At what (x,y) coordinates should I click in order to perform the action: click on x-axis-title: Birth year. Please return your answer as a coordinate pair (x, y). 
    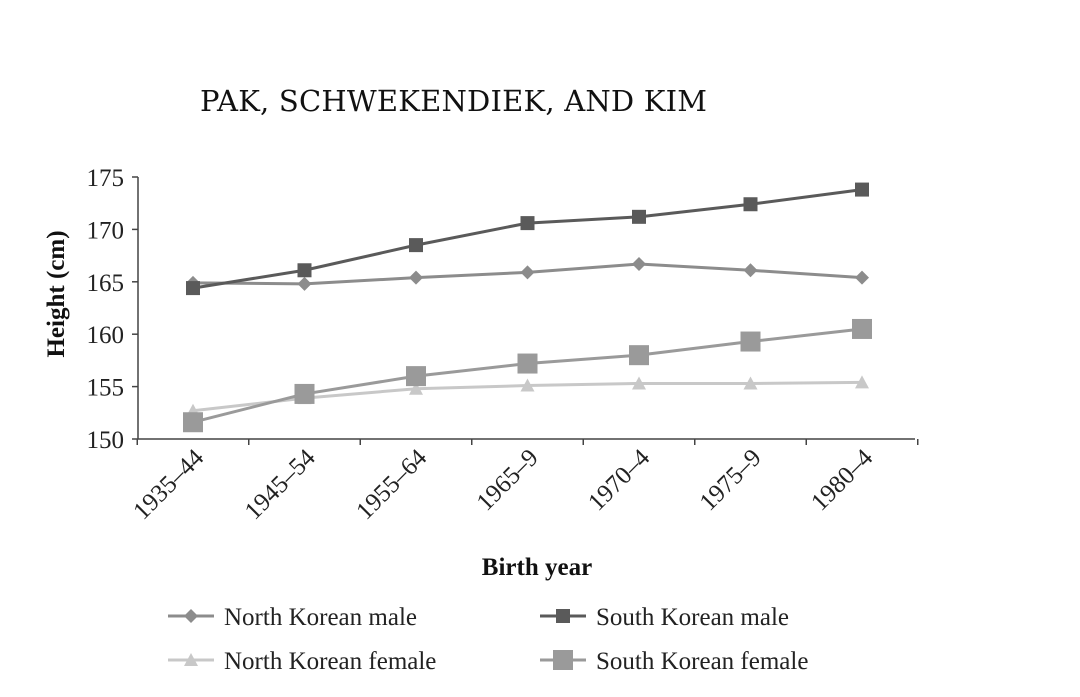
    Looking at the image, I should click on (537, 567).